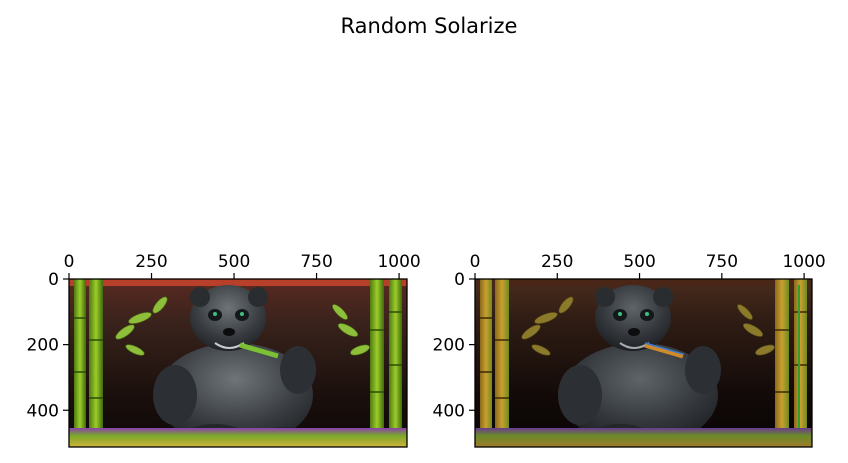 Image resolution: width=848 pixels, height=463 pixels. Describe the element at coordinates (722, 262) in the screenshot. I see `right-x-tick-label: 750` at that location.